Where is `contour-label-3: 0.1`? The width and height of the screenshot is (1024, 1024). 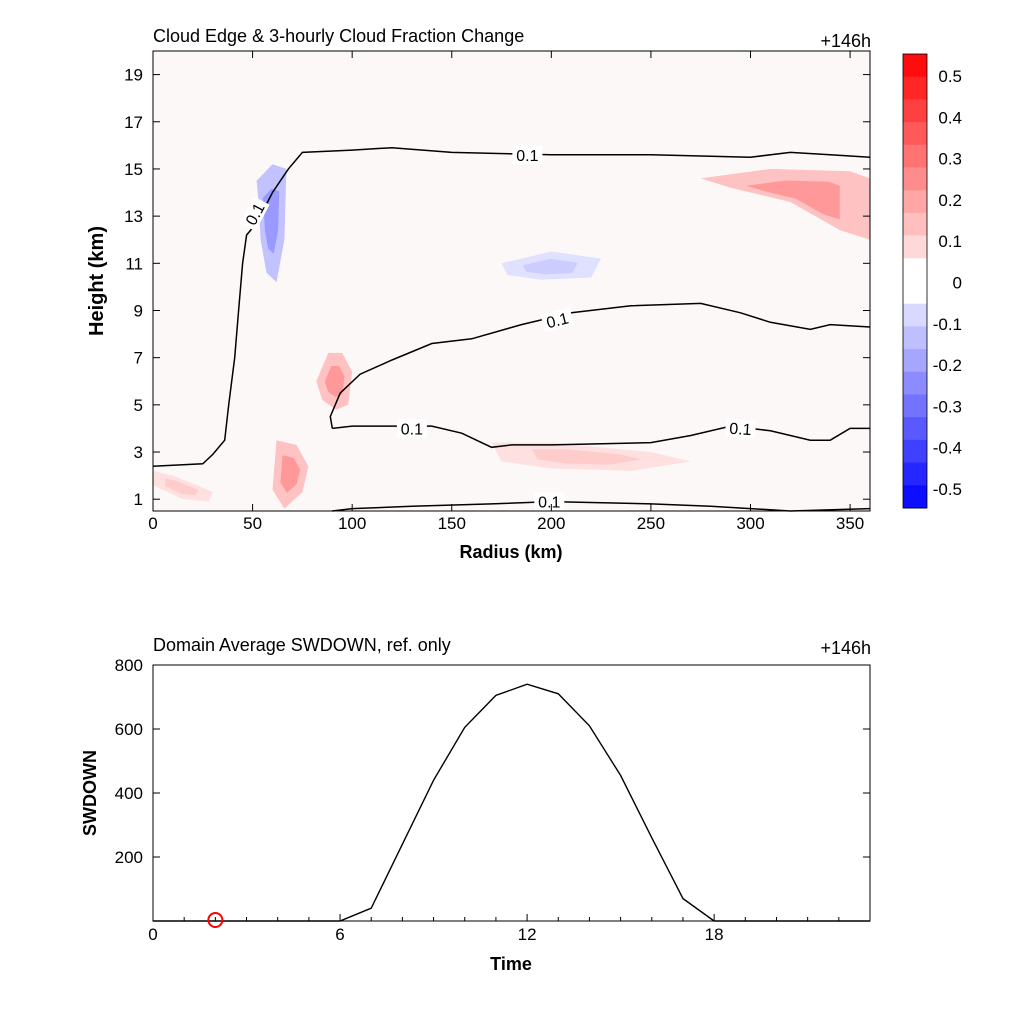 contour-label-3: 0.1 is located at coordinates (557, 320).